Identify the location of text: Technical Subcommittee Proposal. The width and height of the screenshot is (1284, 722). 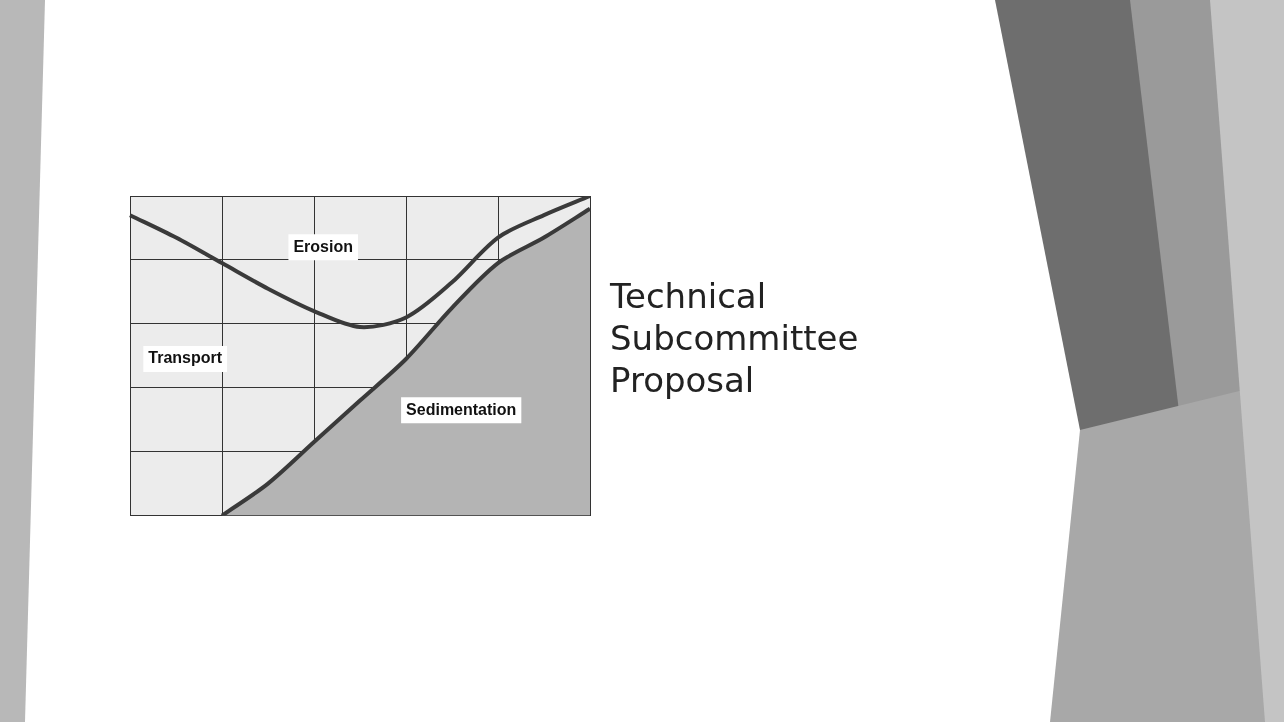
(735, 338).